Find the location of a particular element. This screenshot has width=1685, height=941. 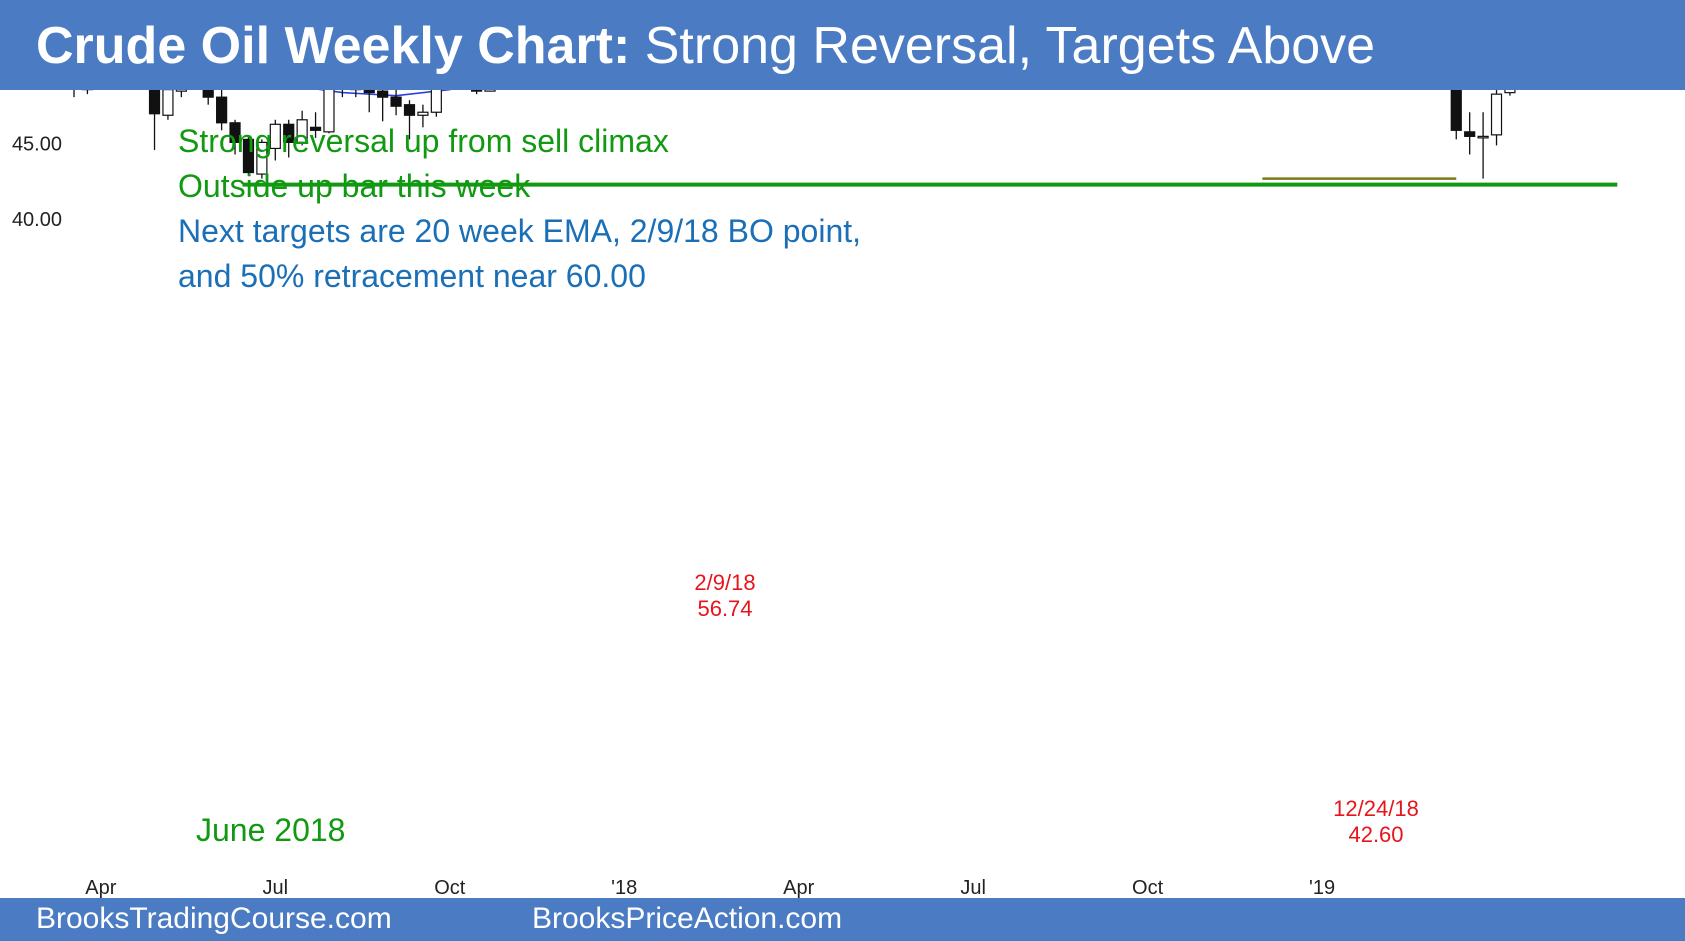

title-rest: Strong Reversal, Targets Above is located at coordinates (1010, 46).